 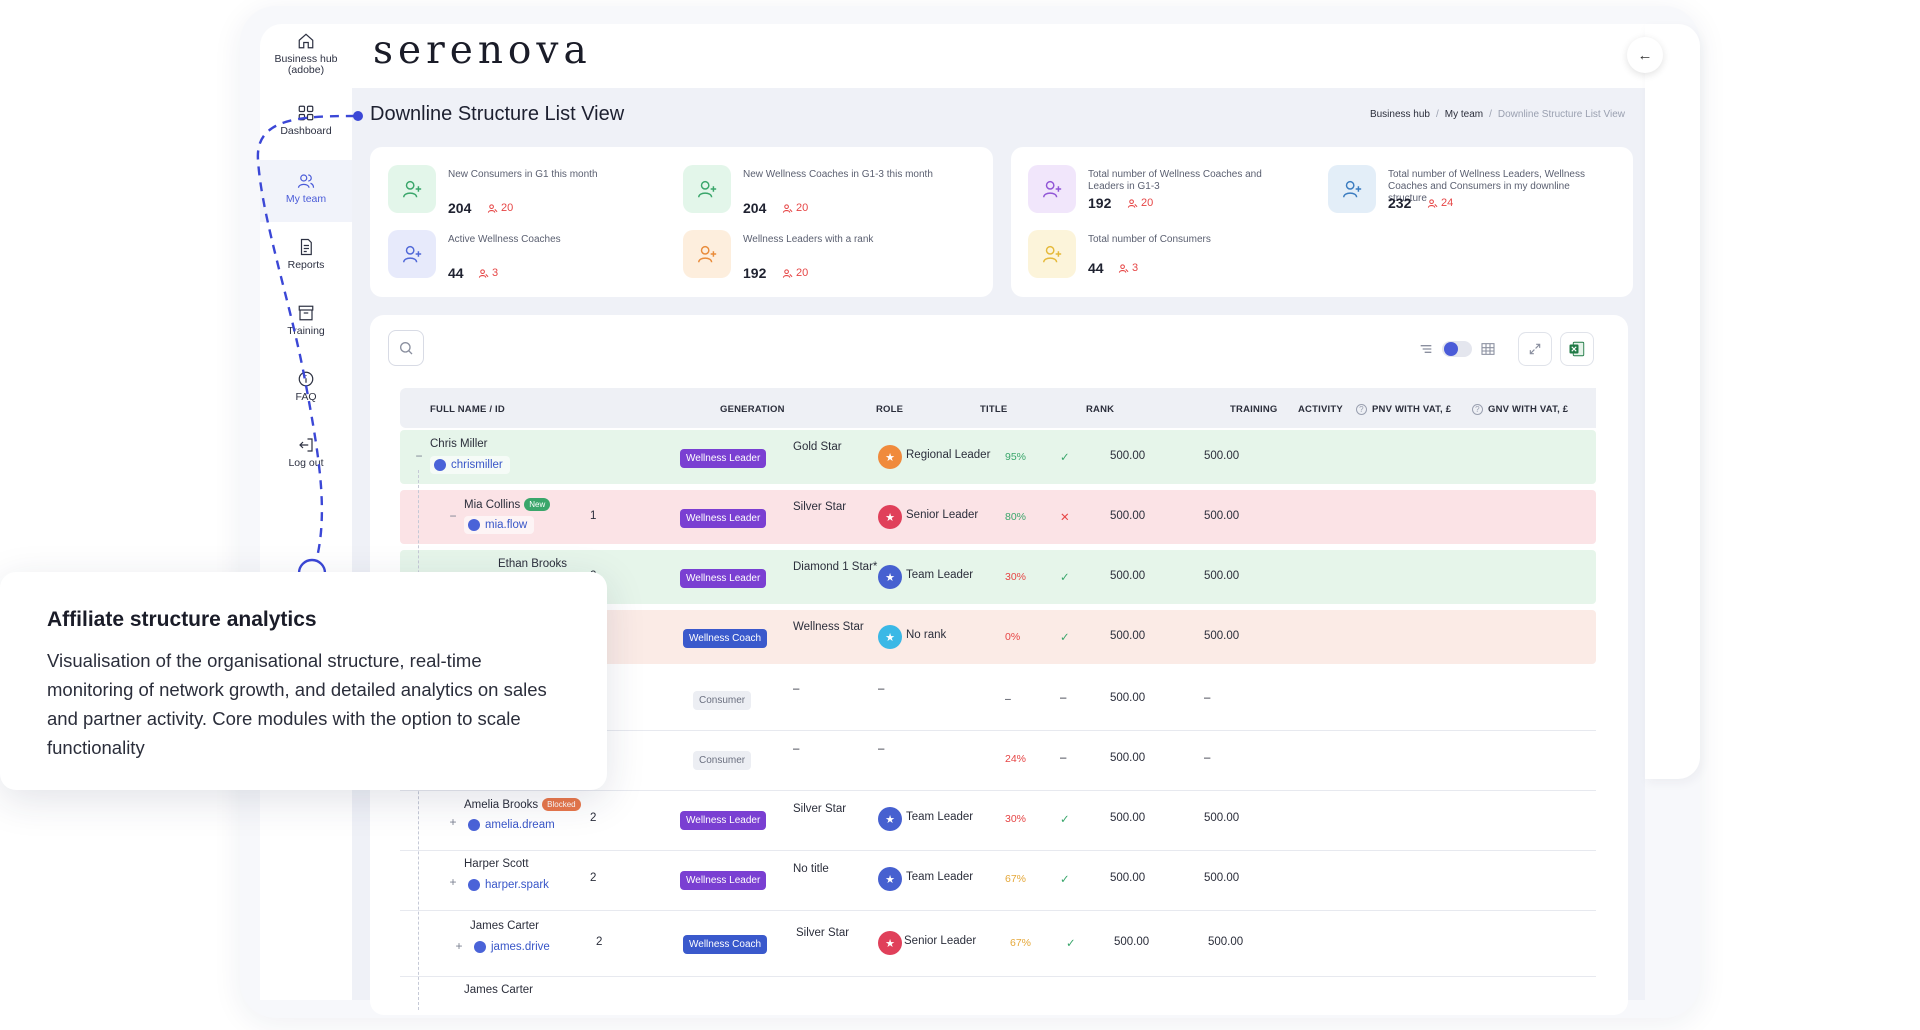 What do you see at coordinates (1008, 699) in the screenshot?
I see `training-value: –` at bounding box center [1008, 699].